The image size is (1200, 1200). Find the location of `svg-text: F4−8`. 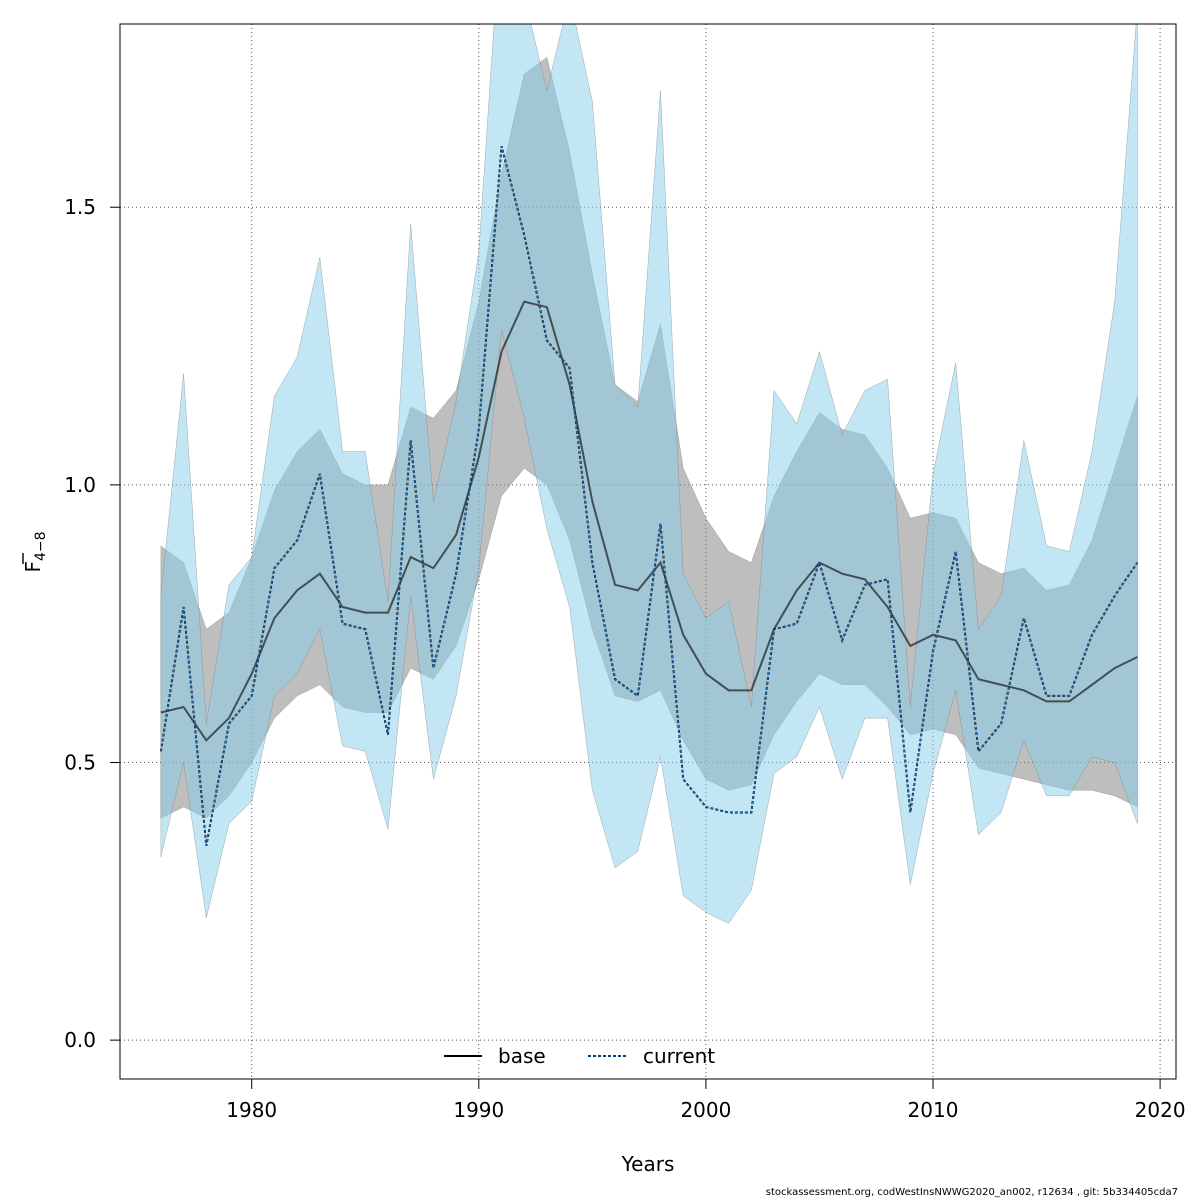

svg-text: F4−8 is located at coordinates (35, 551).